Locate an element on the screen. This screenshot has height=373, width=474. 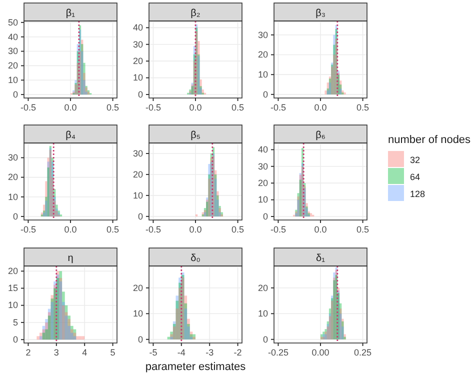
legend-title: number of nodes is located at coordinates (430, 140).